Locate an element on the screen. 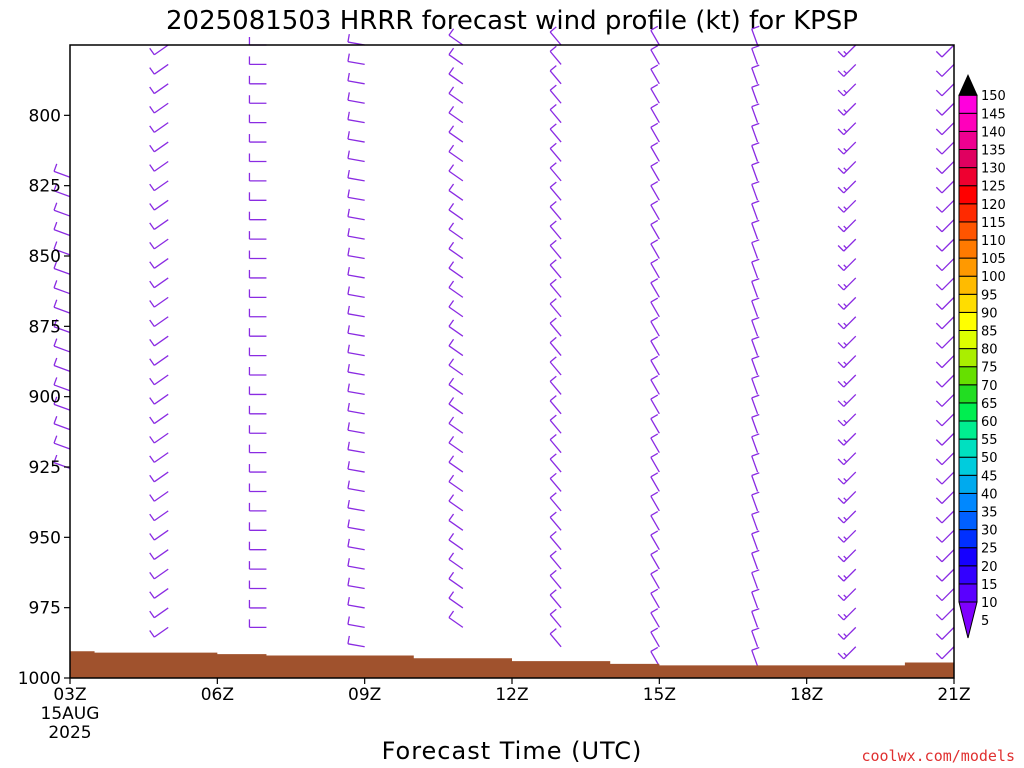 The height and width of the screenshot is (768, 1024). colorbar-label: 80 is located at coordinates (989, 350).